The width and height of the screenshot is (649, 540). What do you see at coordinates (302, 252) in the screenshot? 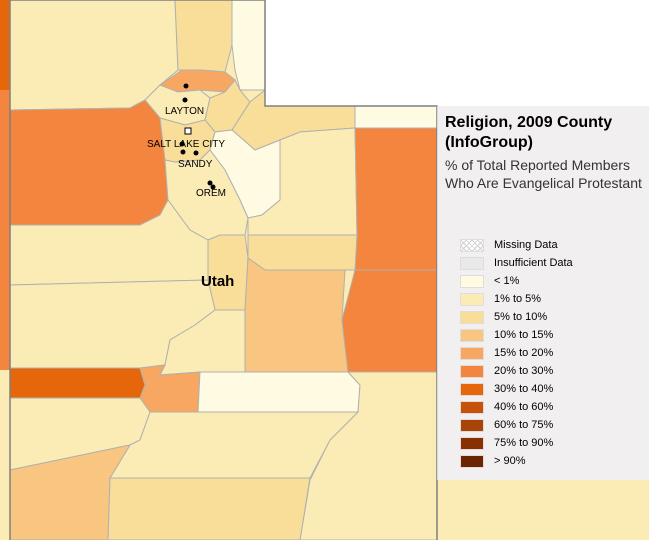
I see `county-carbon` at bounding box center [302, 252].